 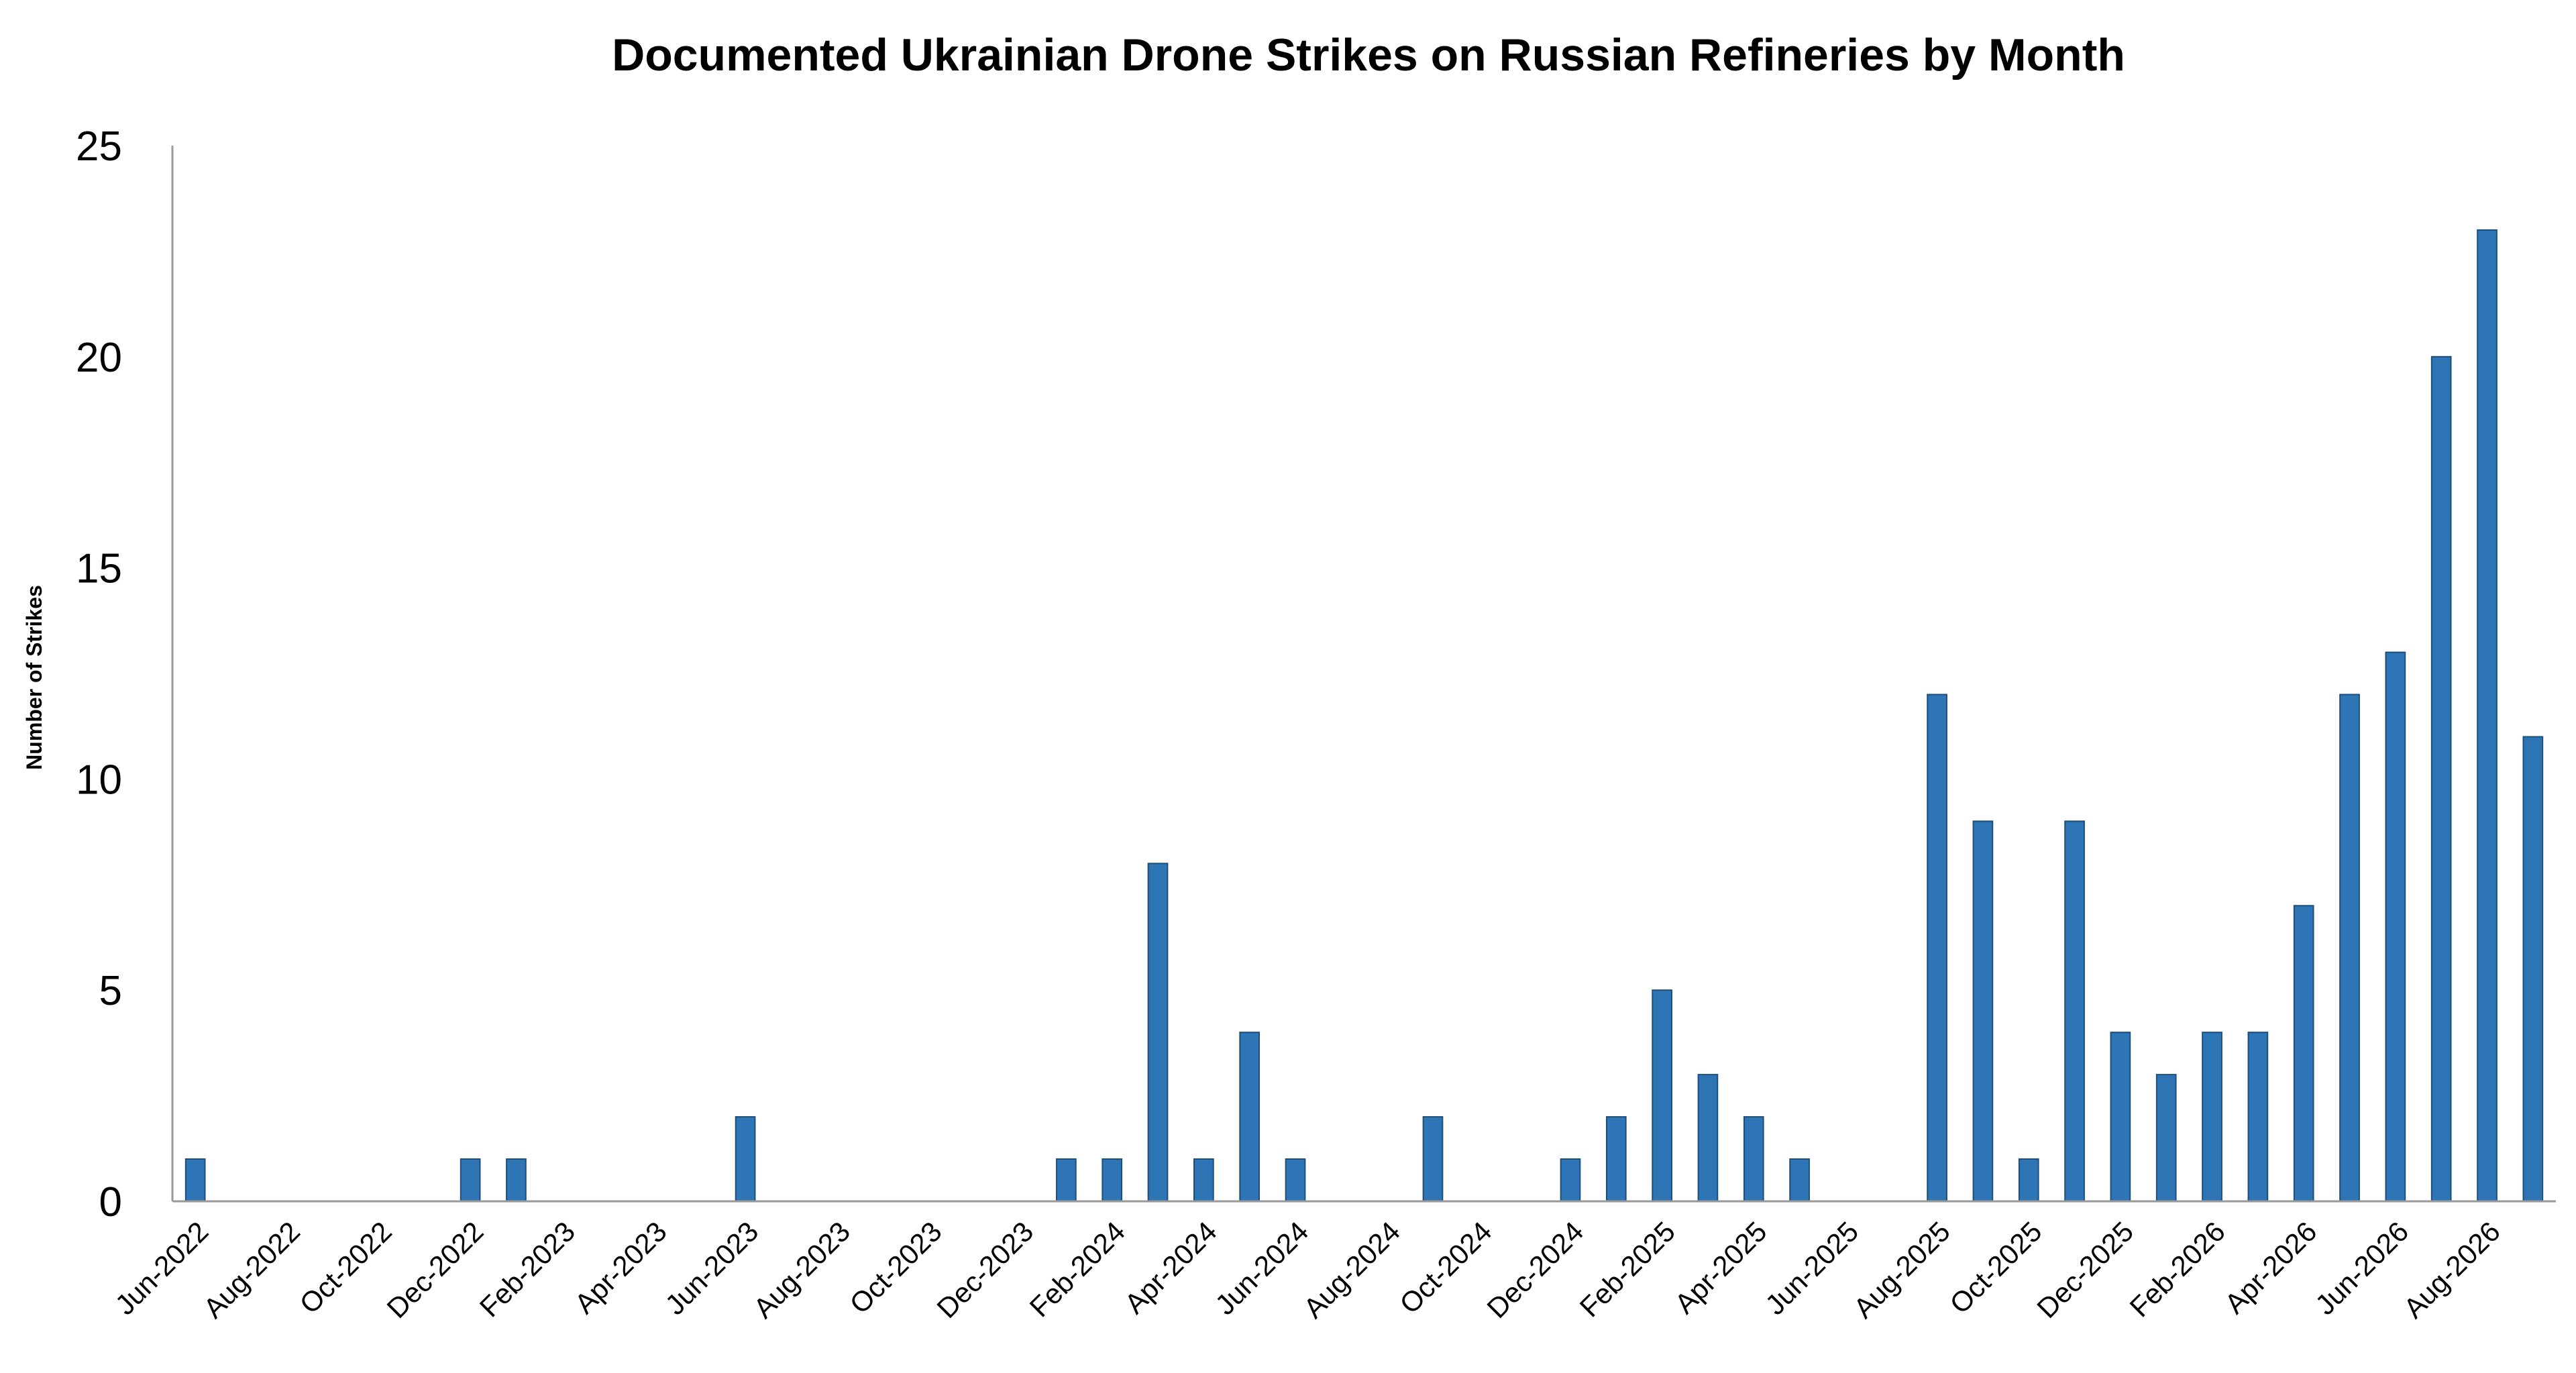 I want to click on y-tick-label: 5, so click(x=110, y=991).